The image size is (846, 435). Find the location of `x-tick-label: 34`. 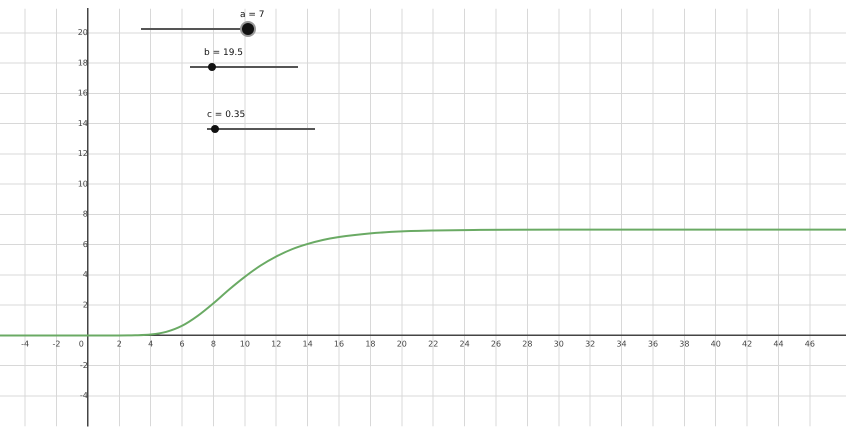

x-tick-label: 34 is located at coordinates (621, 344).